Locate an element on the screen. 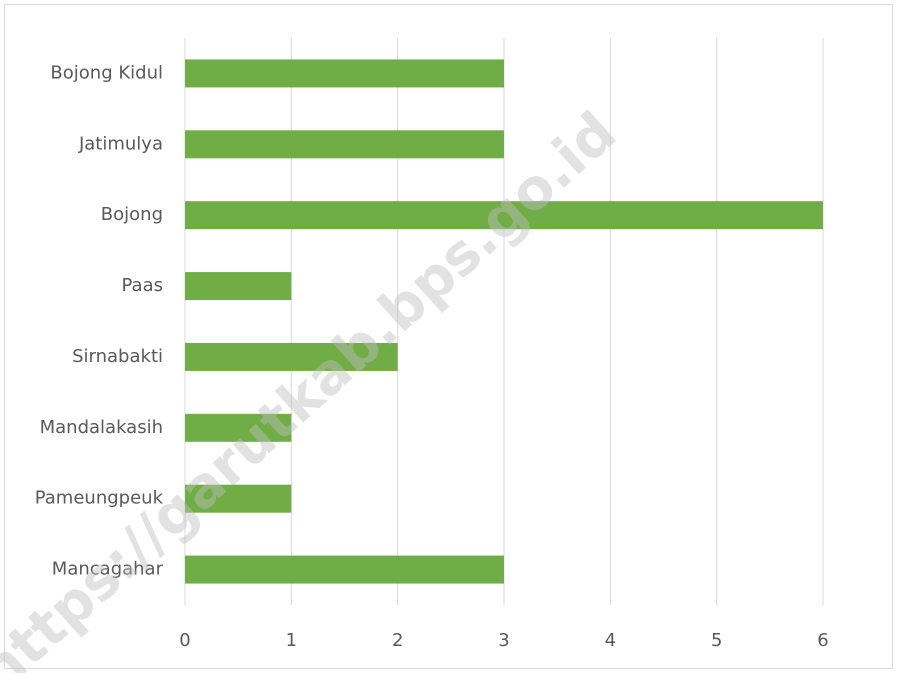  y-tick-label: Bojong Kidul is located at coordinates (106, 72).